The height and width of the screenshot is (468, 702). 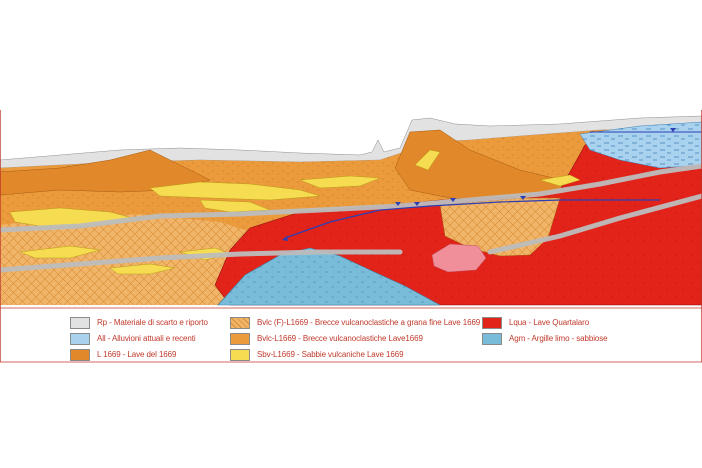 I want to click on gray-swatch-icon, so click(x=80, y=322).